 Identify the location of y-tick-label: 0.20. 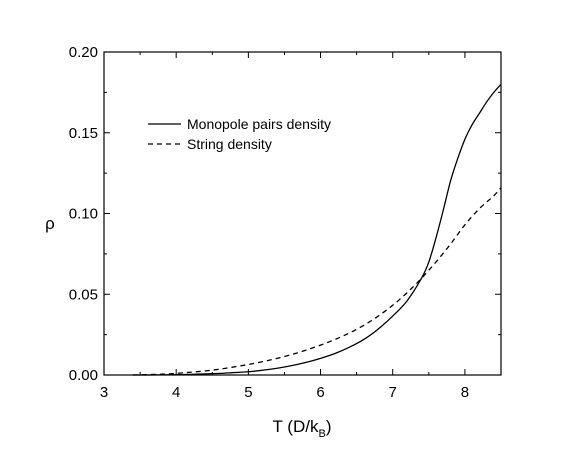
(83, 52).